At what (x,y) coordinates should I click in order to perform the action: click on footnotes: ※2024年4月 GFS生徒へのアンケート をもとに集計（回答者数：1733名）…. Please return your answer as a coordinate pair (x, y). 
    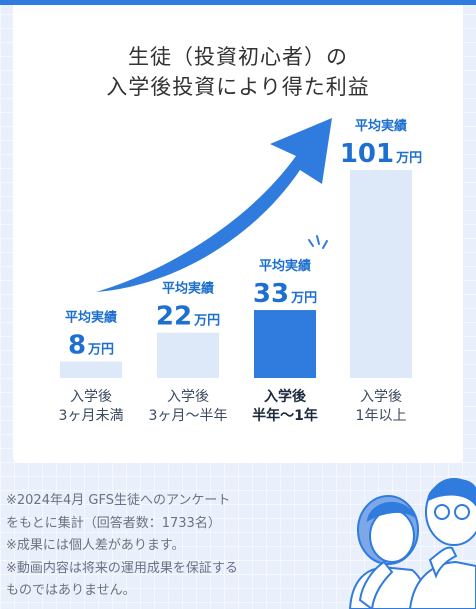
    Looking at the image, I should click on (166, 546).